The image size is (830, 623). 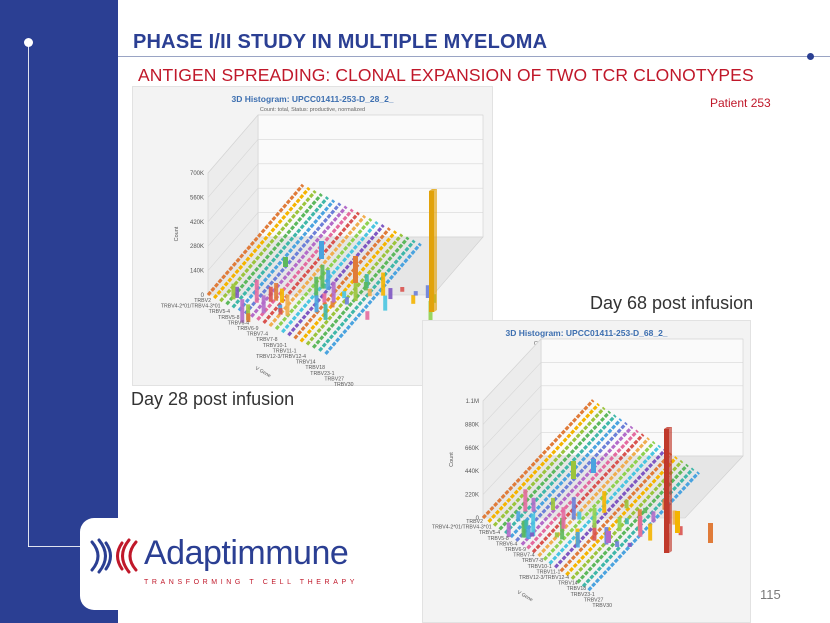 What do you see at coordinates (549, 572) in the screenshot?
I see `x-tick-label: TRBV11-1` at bounding box center [549, 572].